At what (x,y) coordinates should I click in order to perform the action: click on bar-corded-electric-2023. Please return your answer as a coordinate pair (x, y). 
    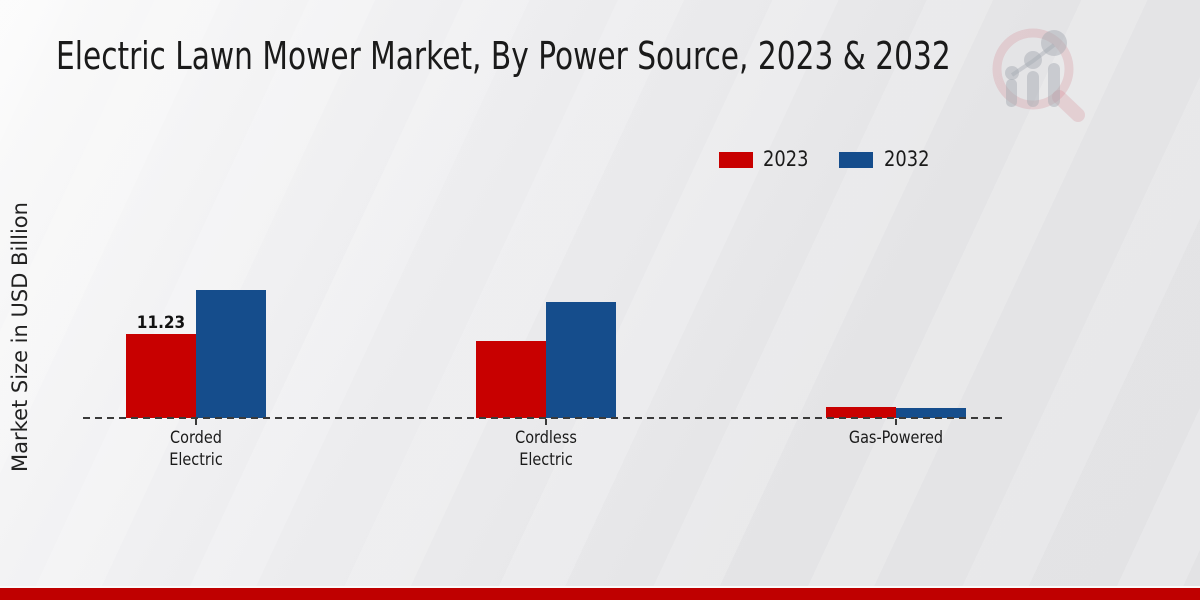
    Looking at the image, I should click on (161, 376).